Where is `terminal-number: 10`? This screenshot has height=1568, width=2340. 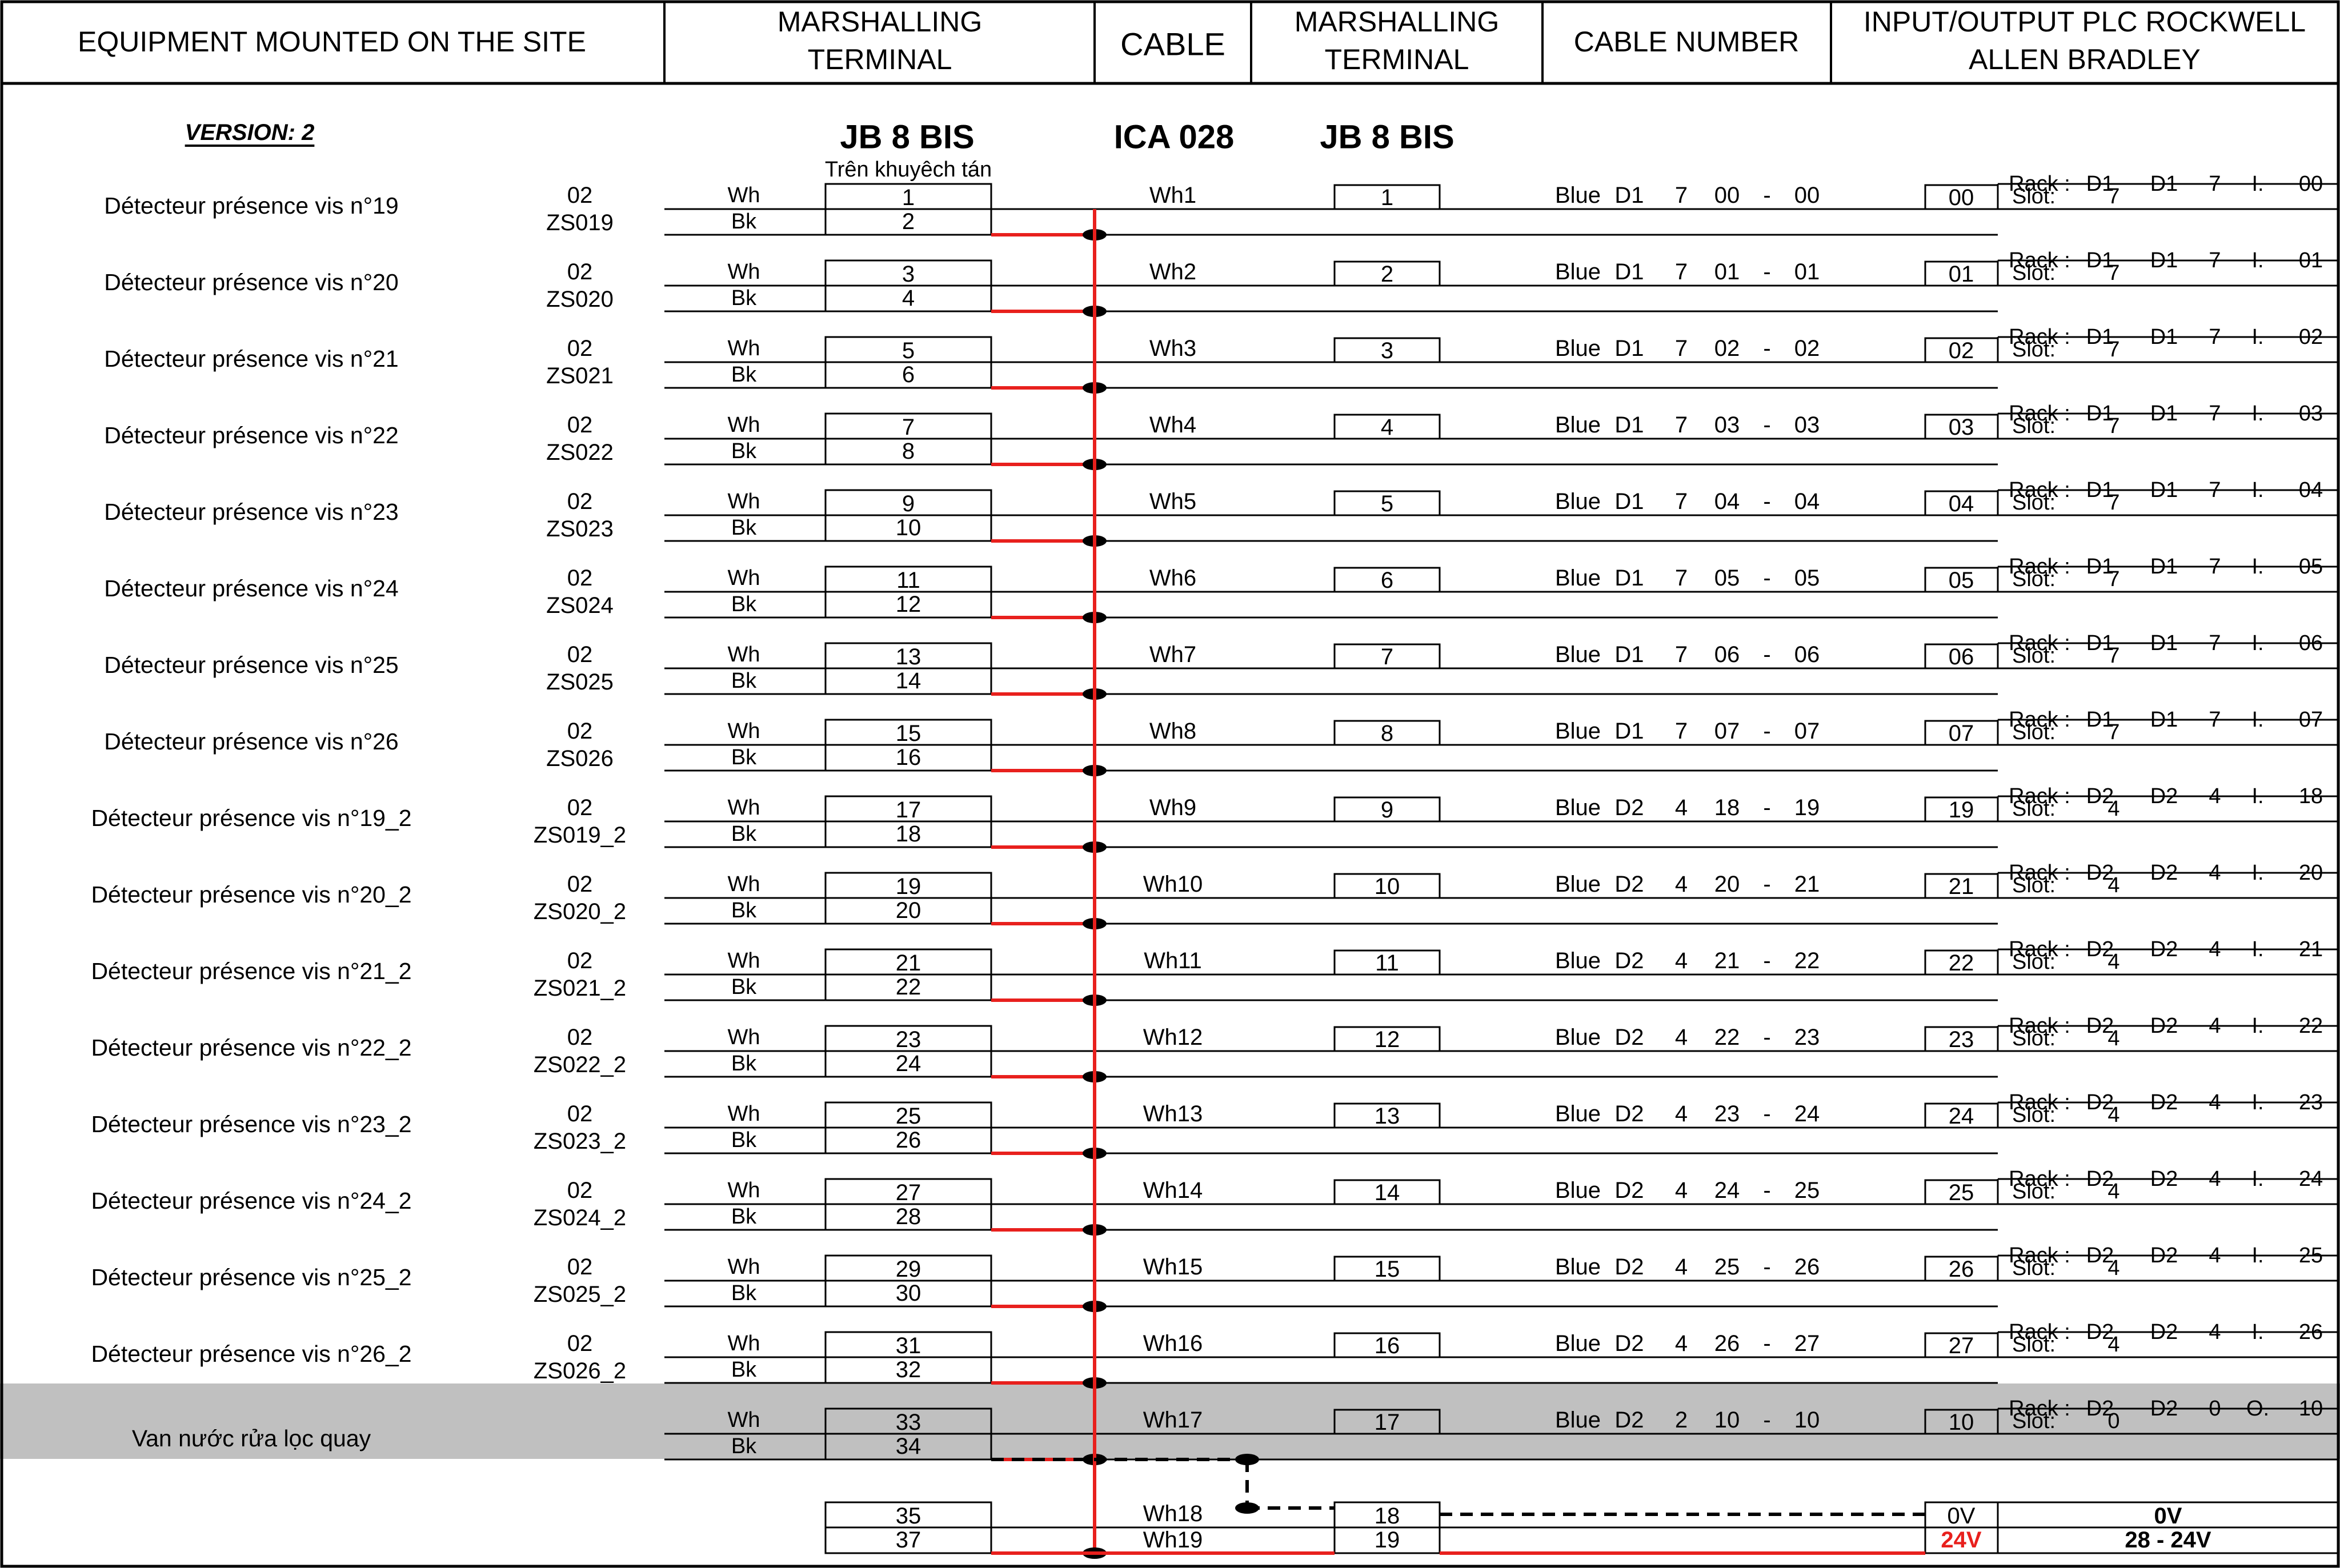
terminal-number: 10 is located at coordinates (908, 528).